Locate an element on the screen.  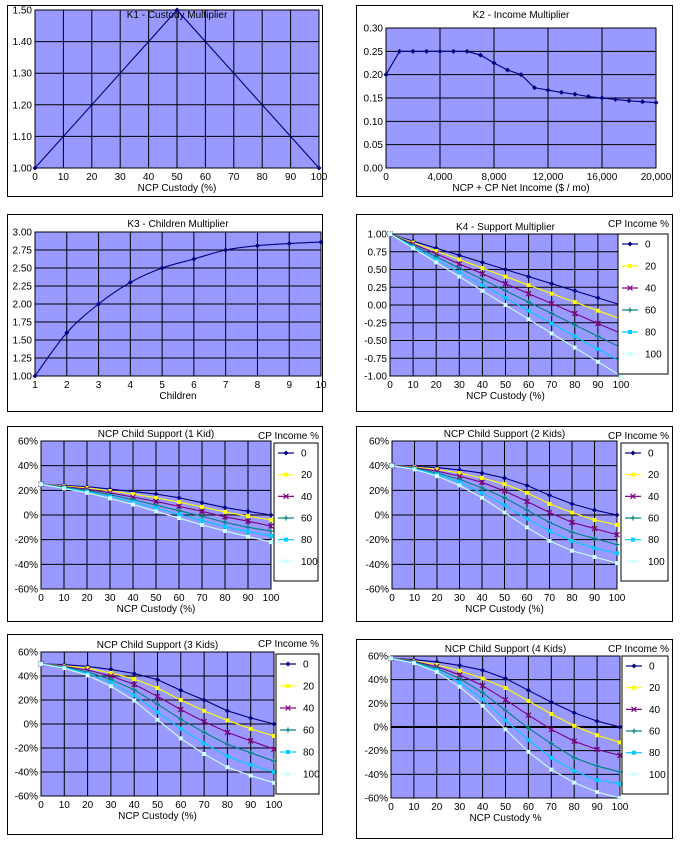
y-tick-label: 3.00 is located at coordinates (23, 233).